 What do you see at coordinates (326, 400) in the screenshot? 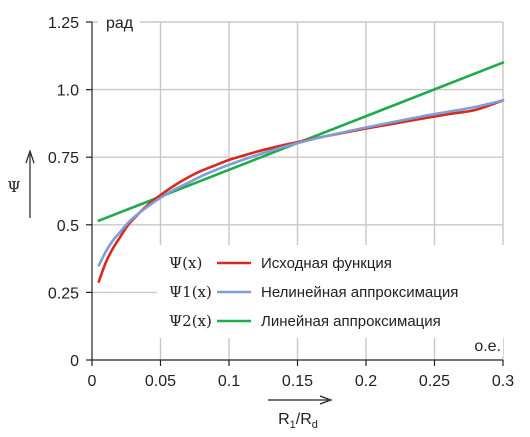
I see `x-axis-arrow-head` at bounding box center [326, 400].